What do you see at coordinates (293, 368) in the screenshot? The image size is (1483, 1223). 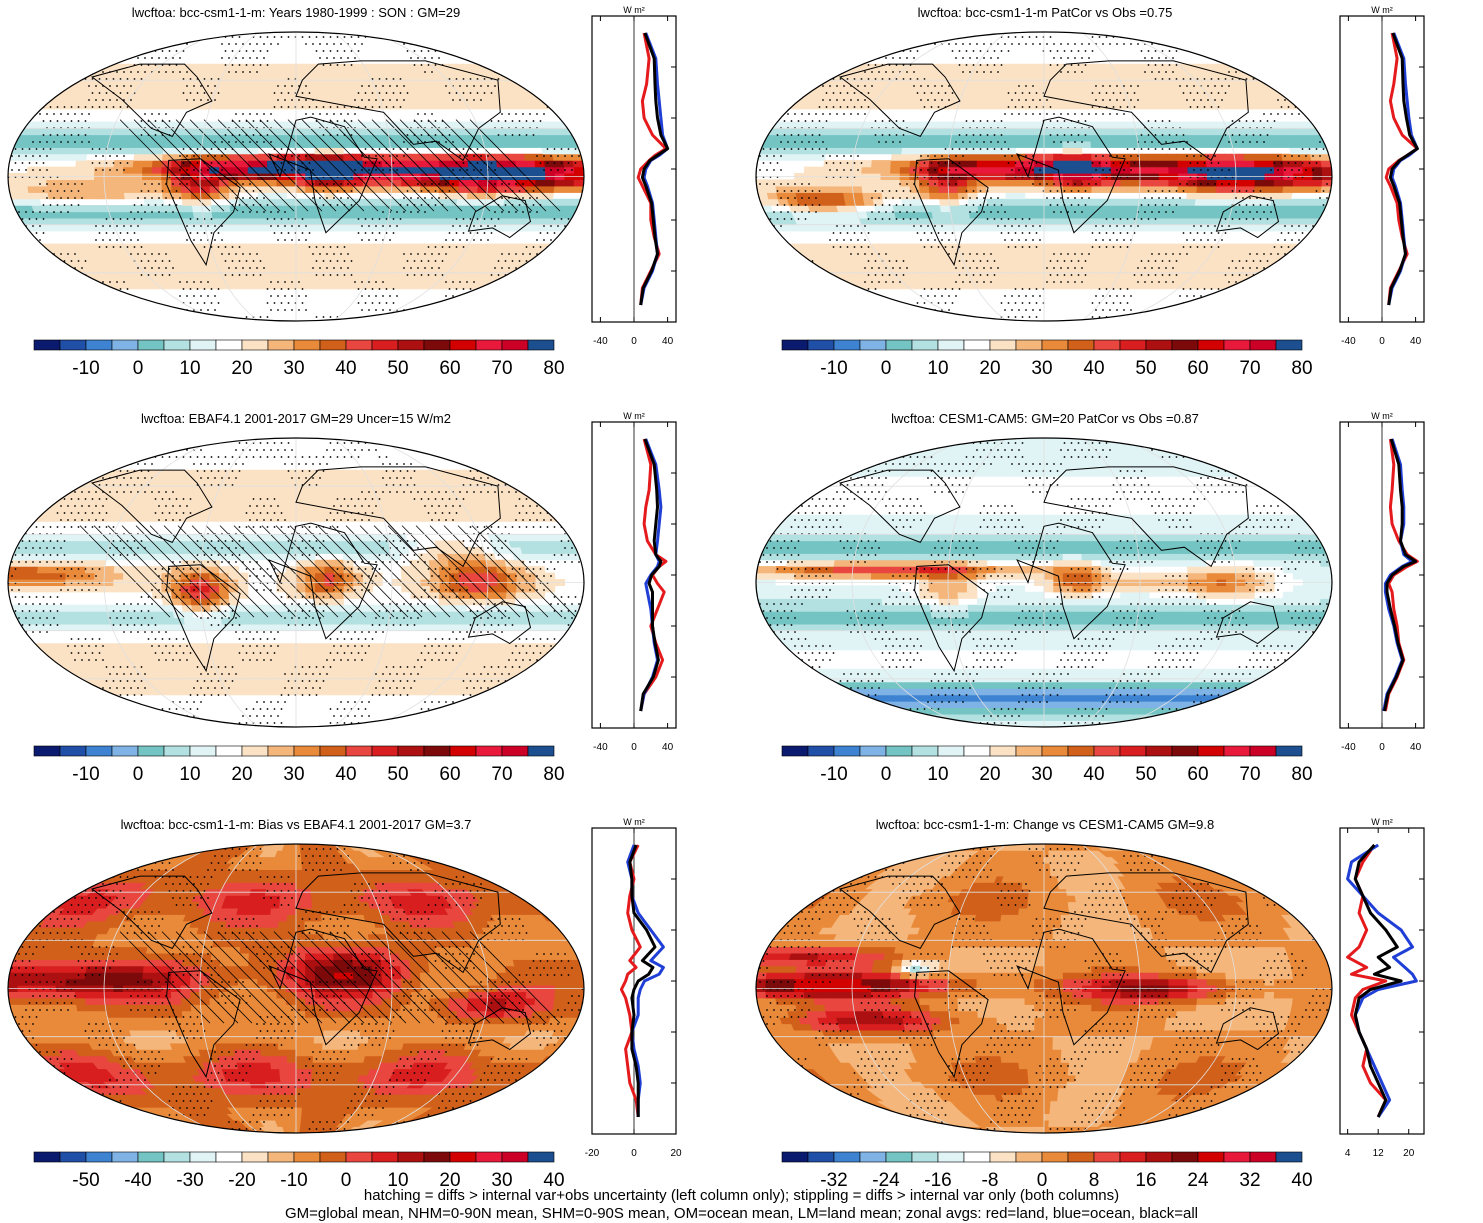 I see `colorbar-label: 30` at bounding box center [293, 368].